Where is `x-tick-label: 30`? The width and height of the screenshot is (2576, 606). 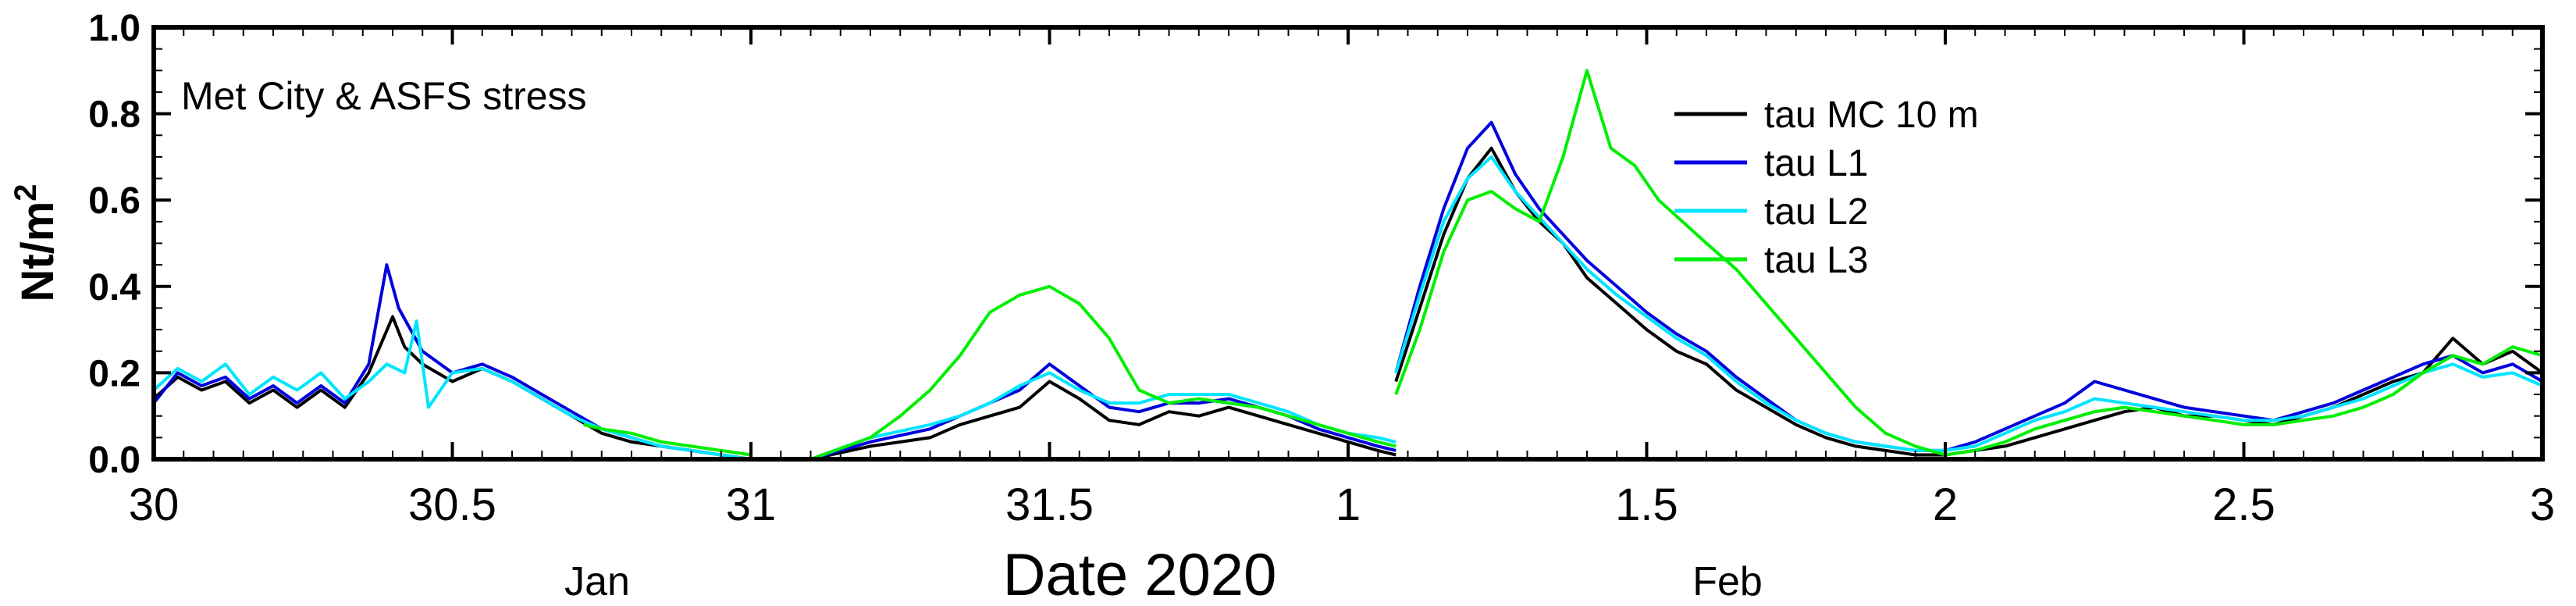 x-tick-label: 30 is located at coordinates (154, 504).